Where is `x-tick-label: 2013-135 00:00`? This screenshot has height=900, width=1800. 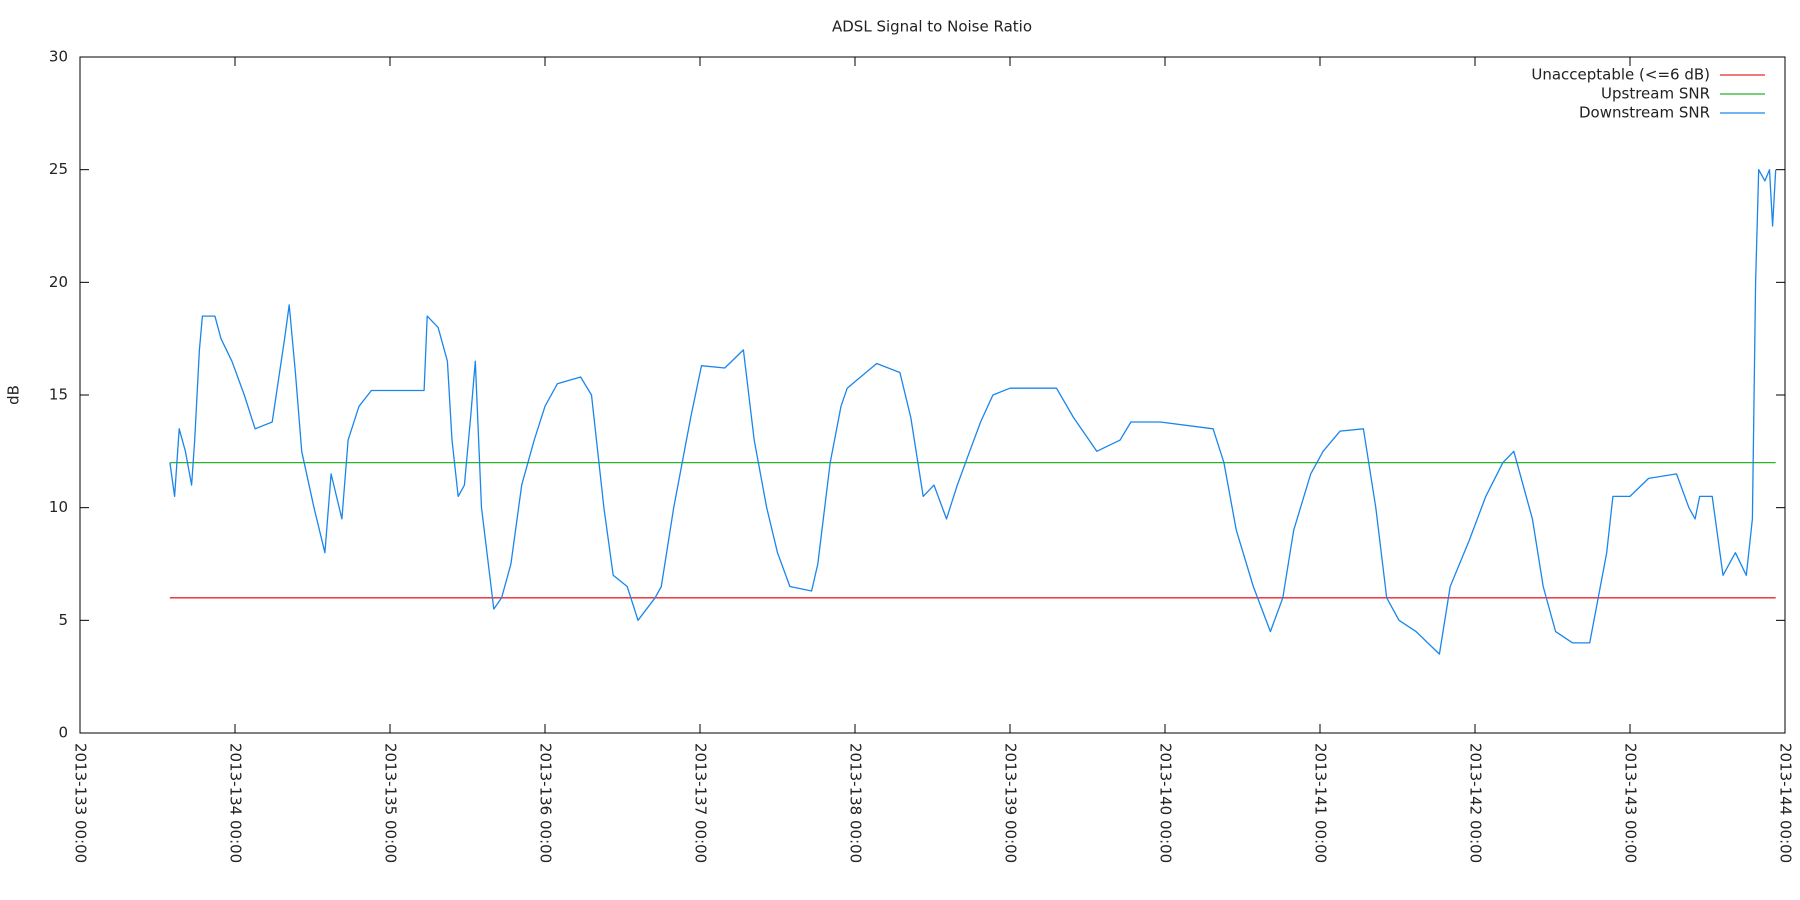 x-tick-label: 2013-135 00:00 is located at coordinates (391, 803).